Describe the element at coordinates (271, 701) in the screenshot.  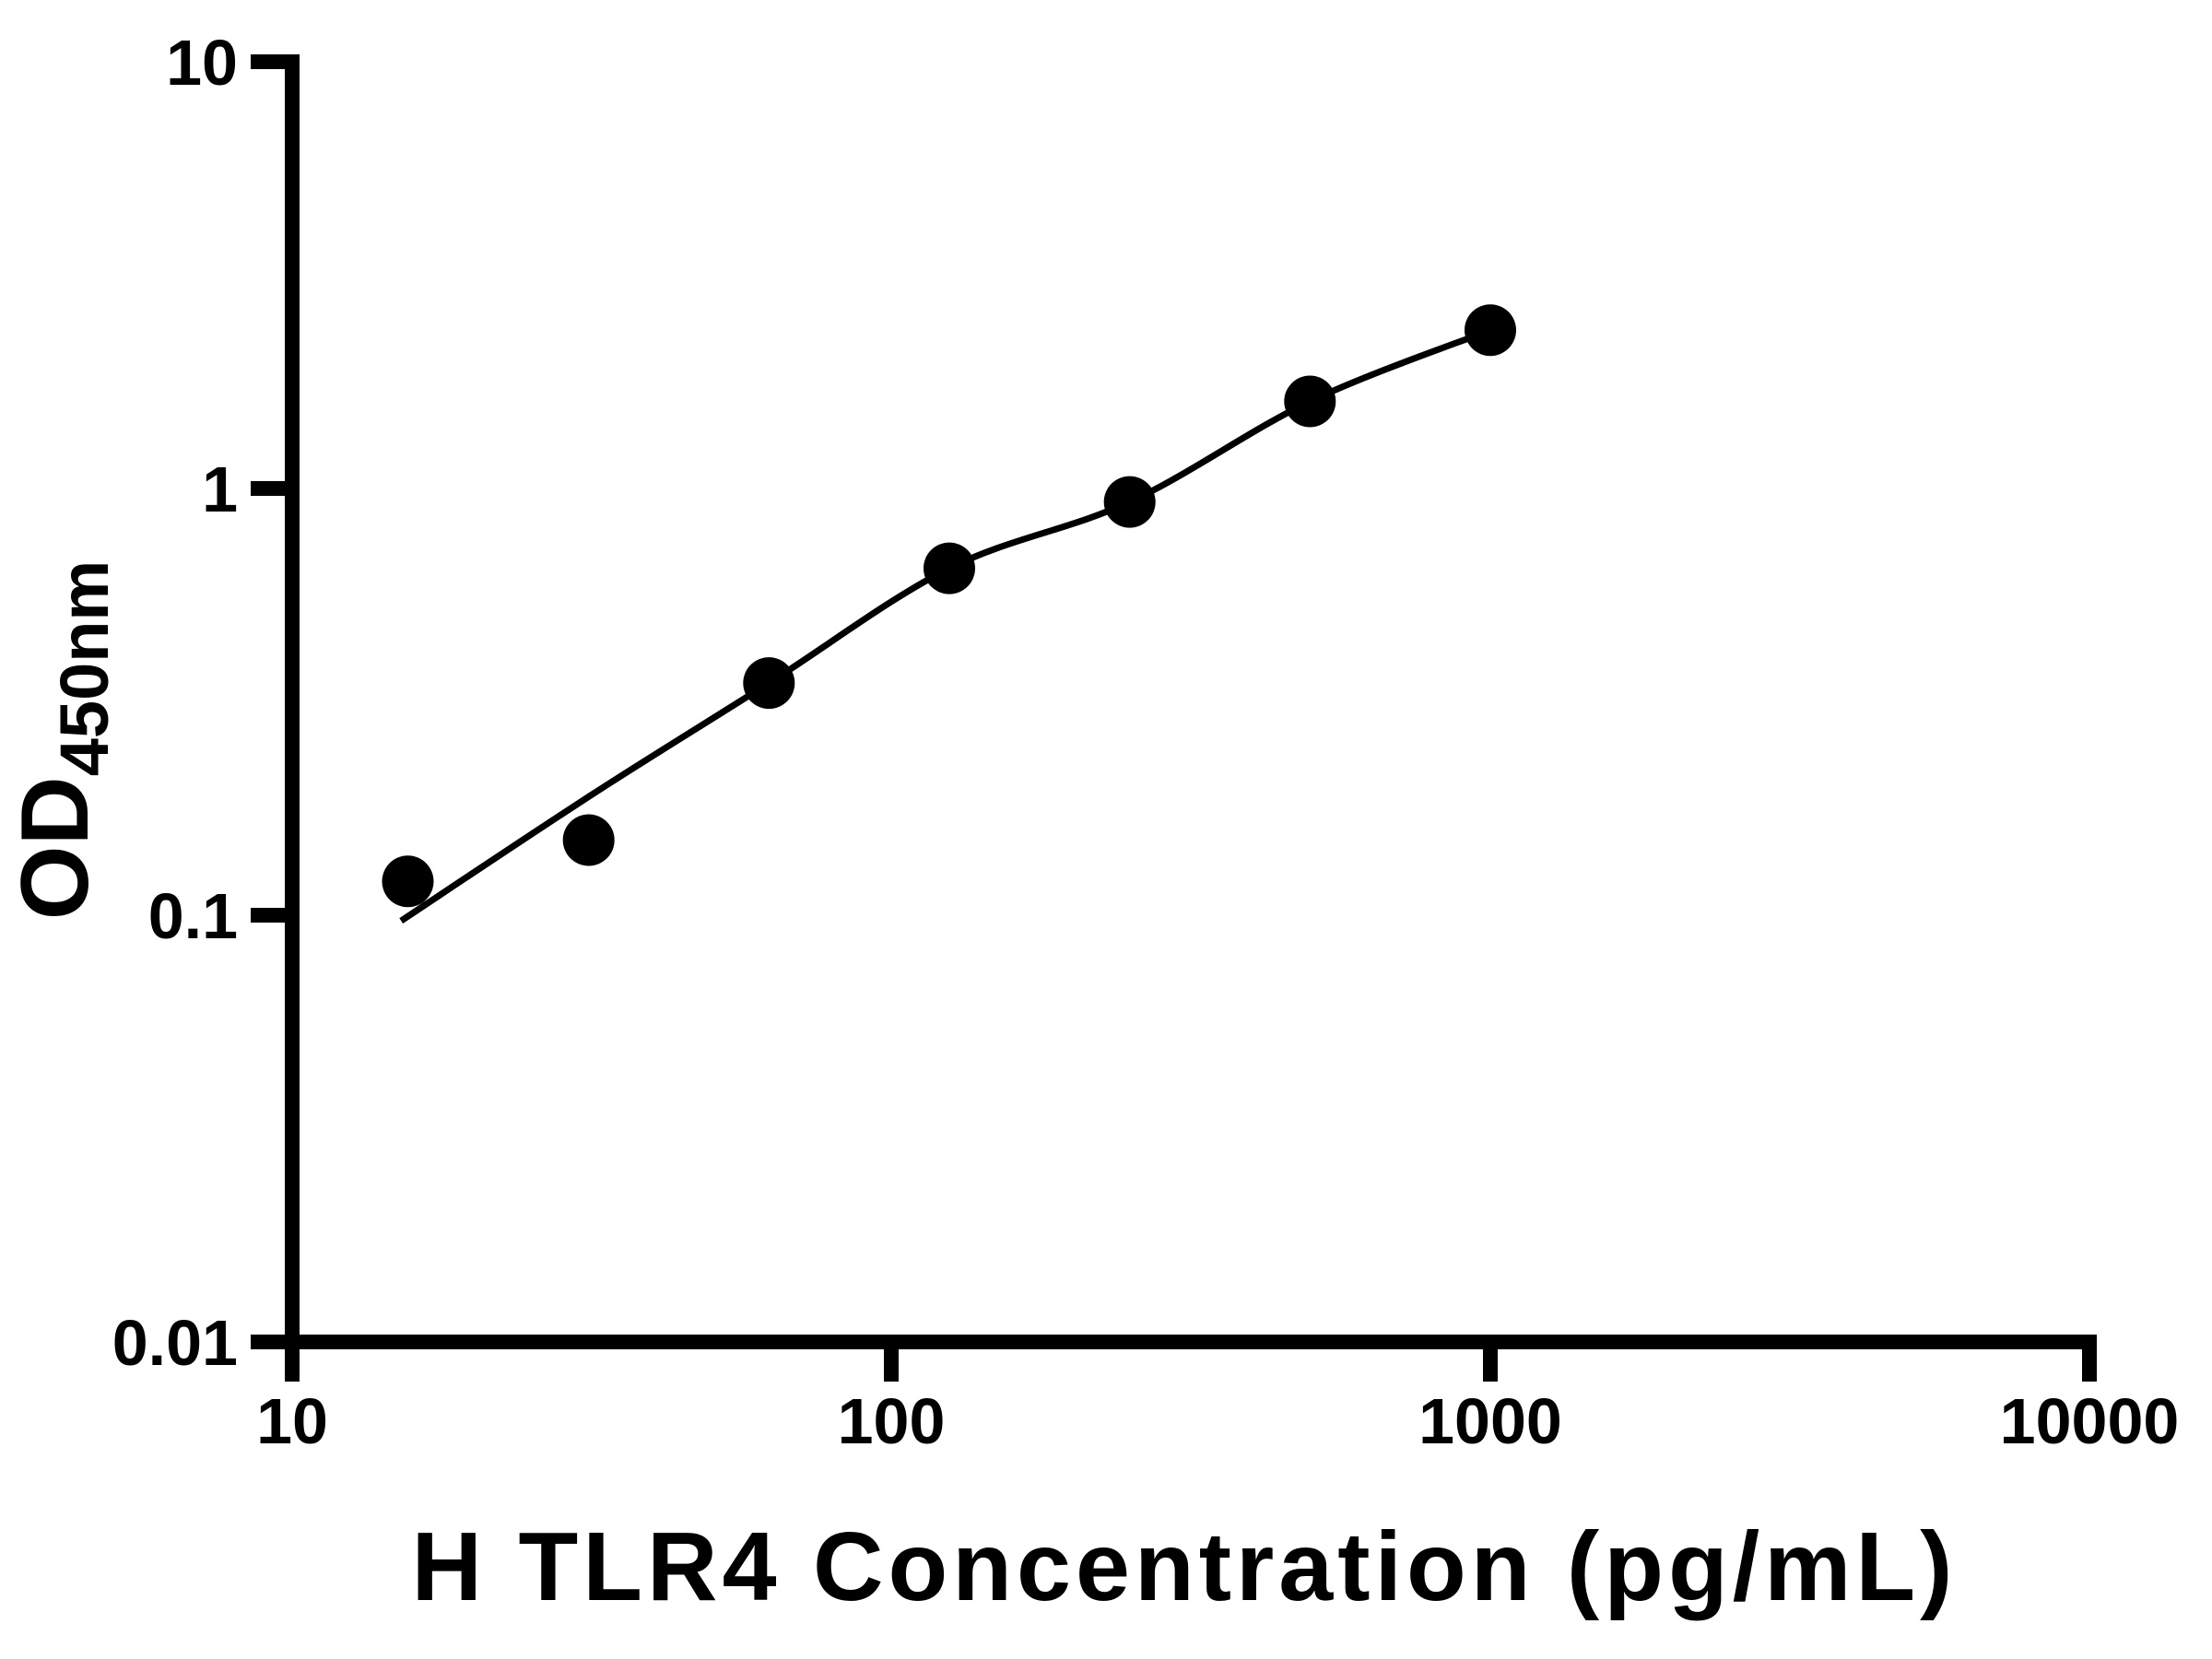
I see `y-axis-ticks` at that location.